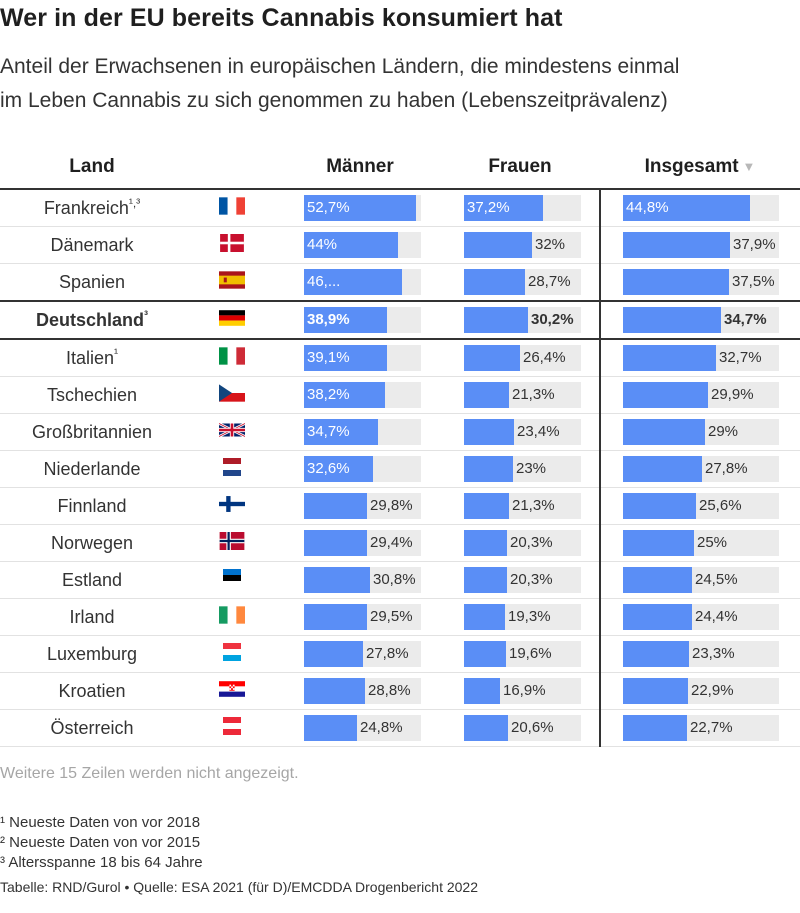 This screenshot has width=800, height=913. Describe the element at coordinates (716, 616) in the screenshot. I see `value-label: 24,4%` at that location.